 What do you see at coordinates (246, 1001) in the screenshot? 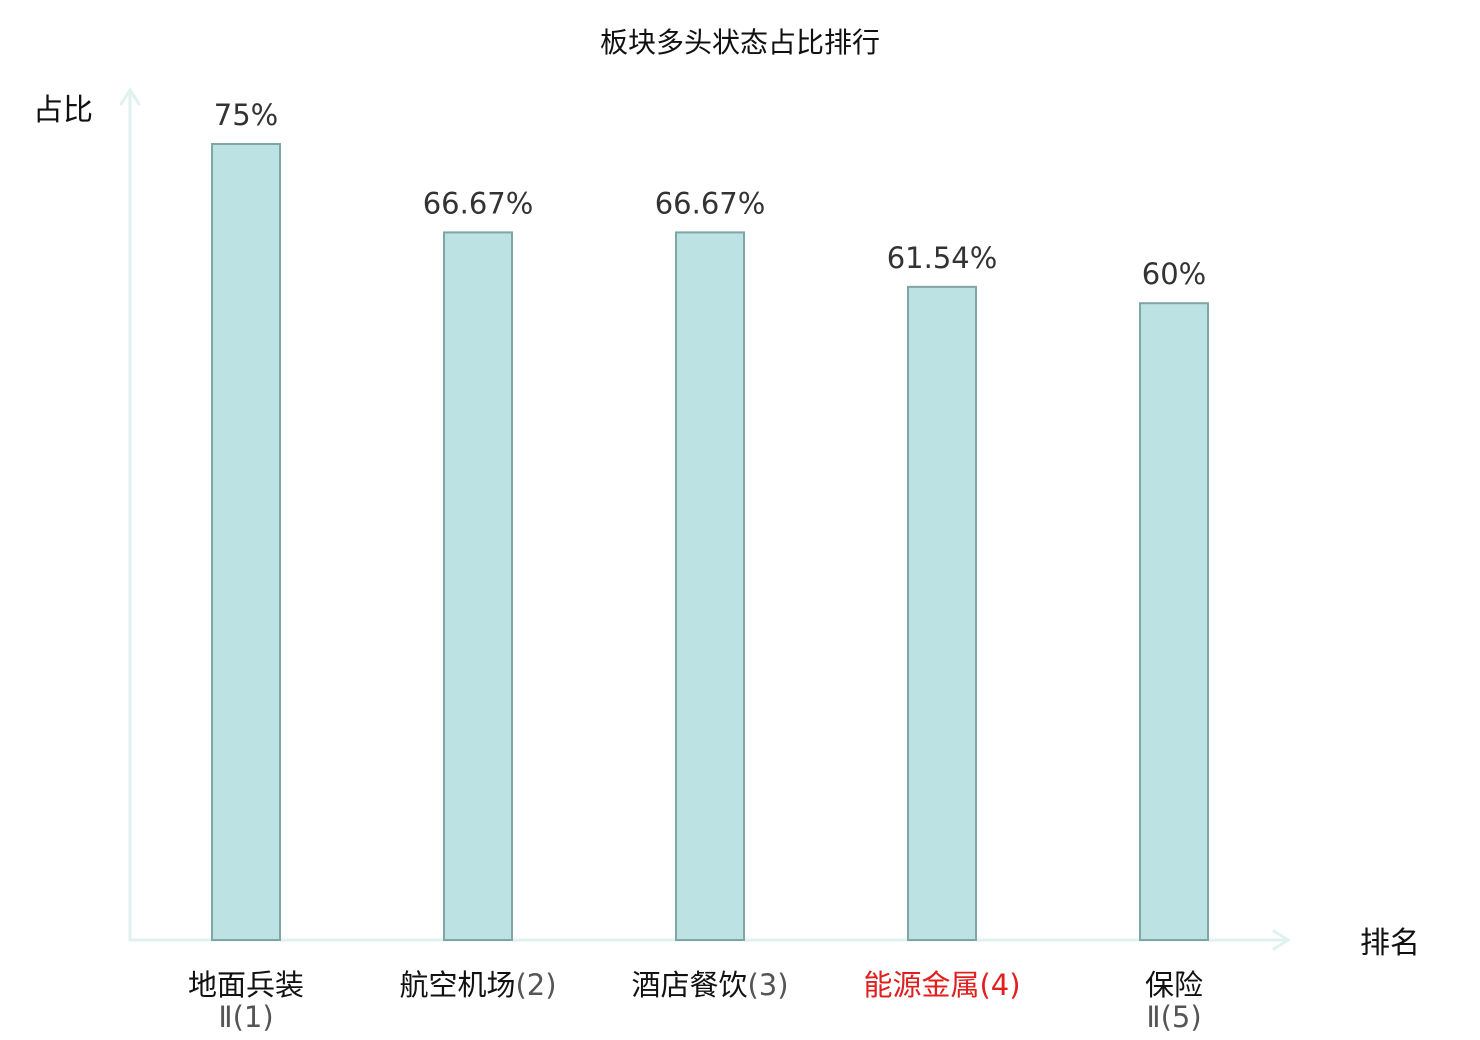
I see `category-label: 地面兵装 Ⅱ(1)` at bounding box center [246, 1001].